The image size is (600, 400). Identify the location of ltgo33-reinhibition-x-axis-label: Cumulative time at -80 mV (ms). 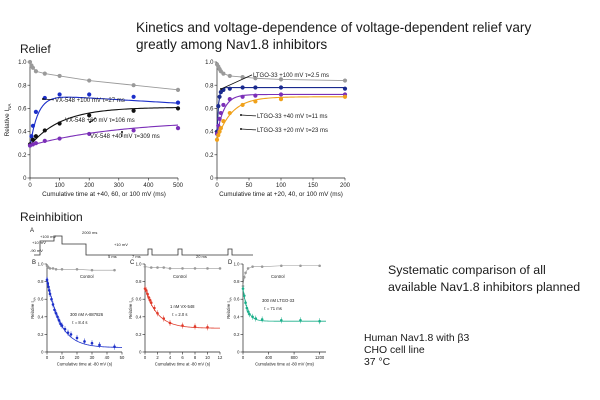
(284, 363).